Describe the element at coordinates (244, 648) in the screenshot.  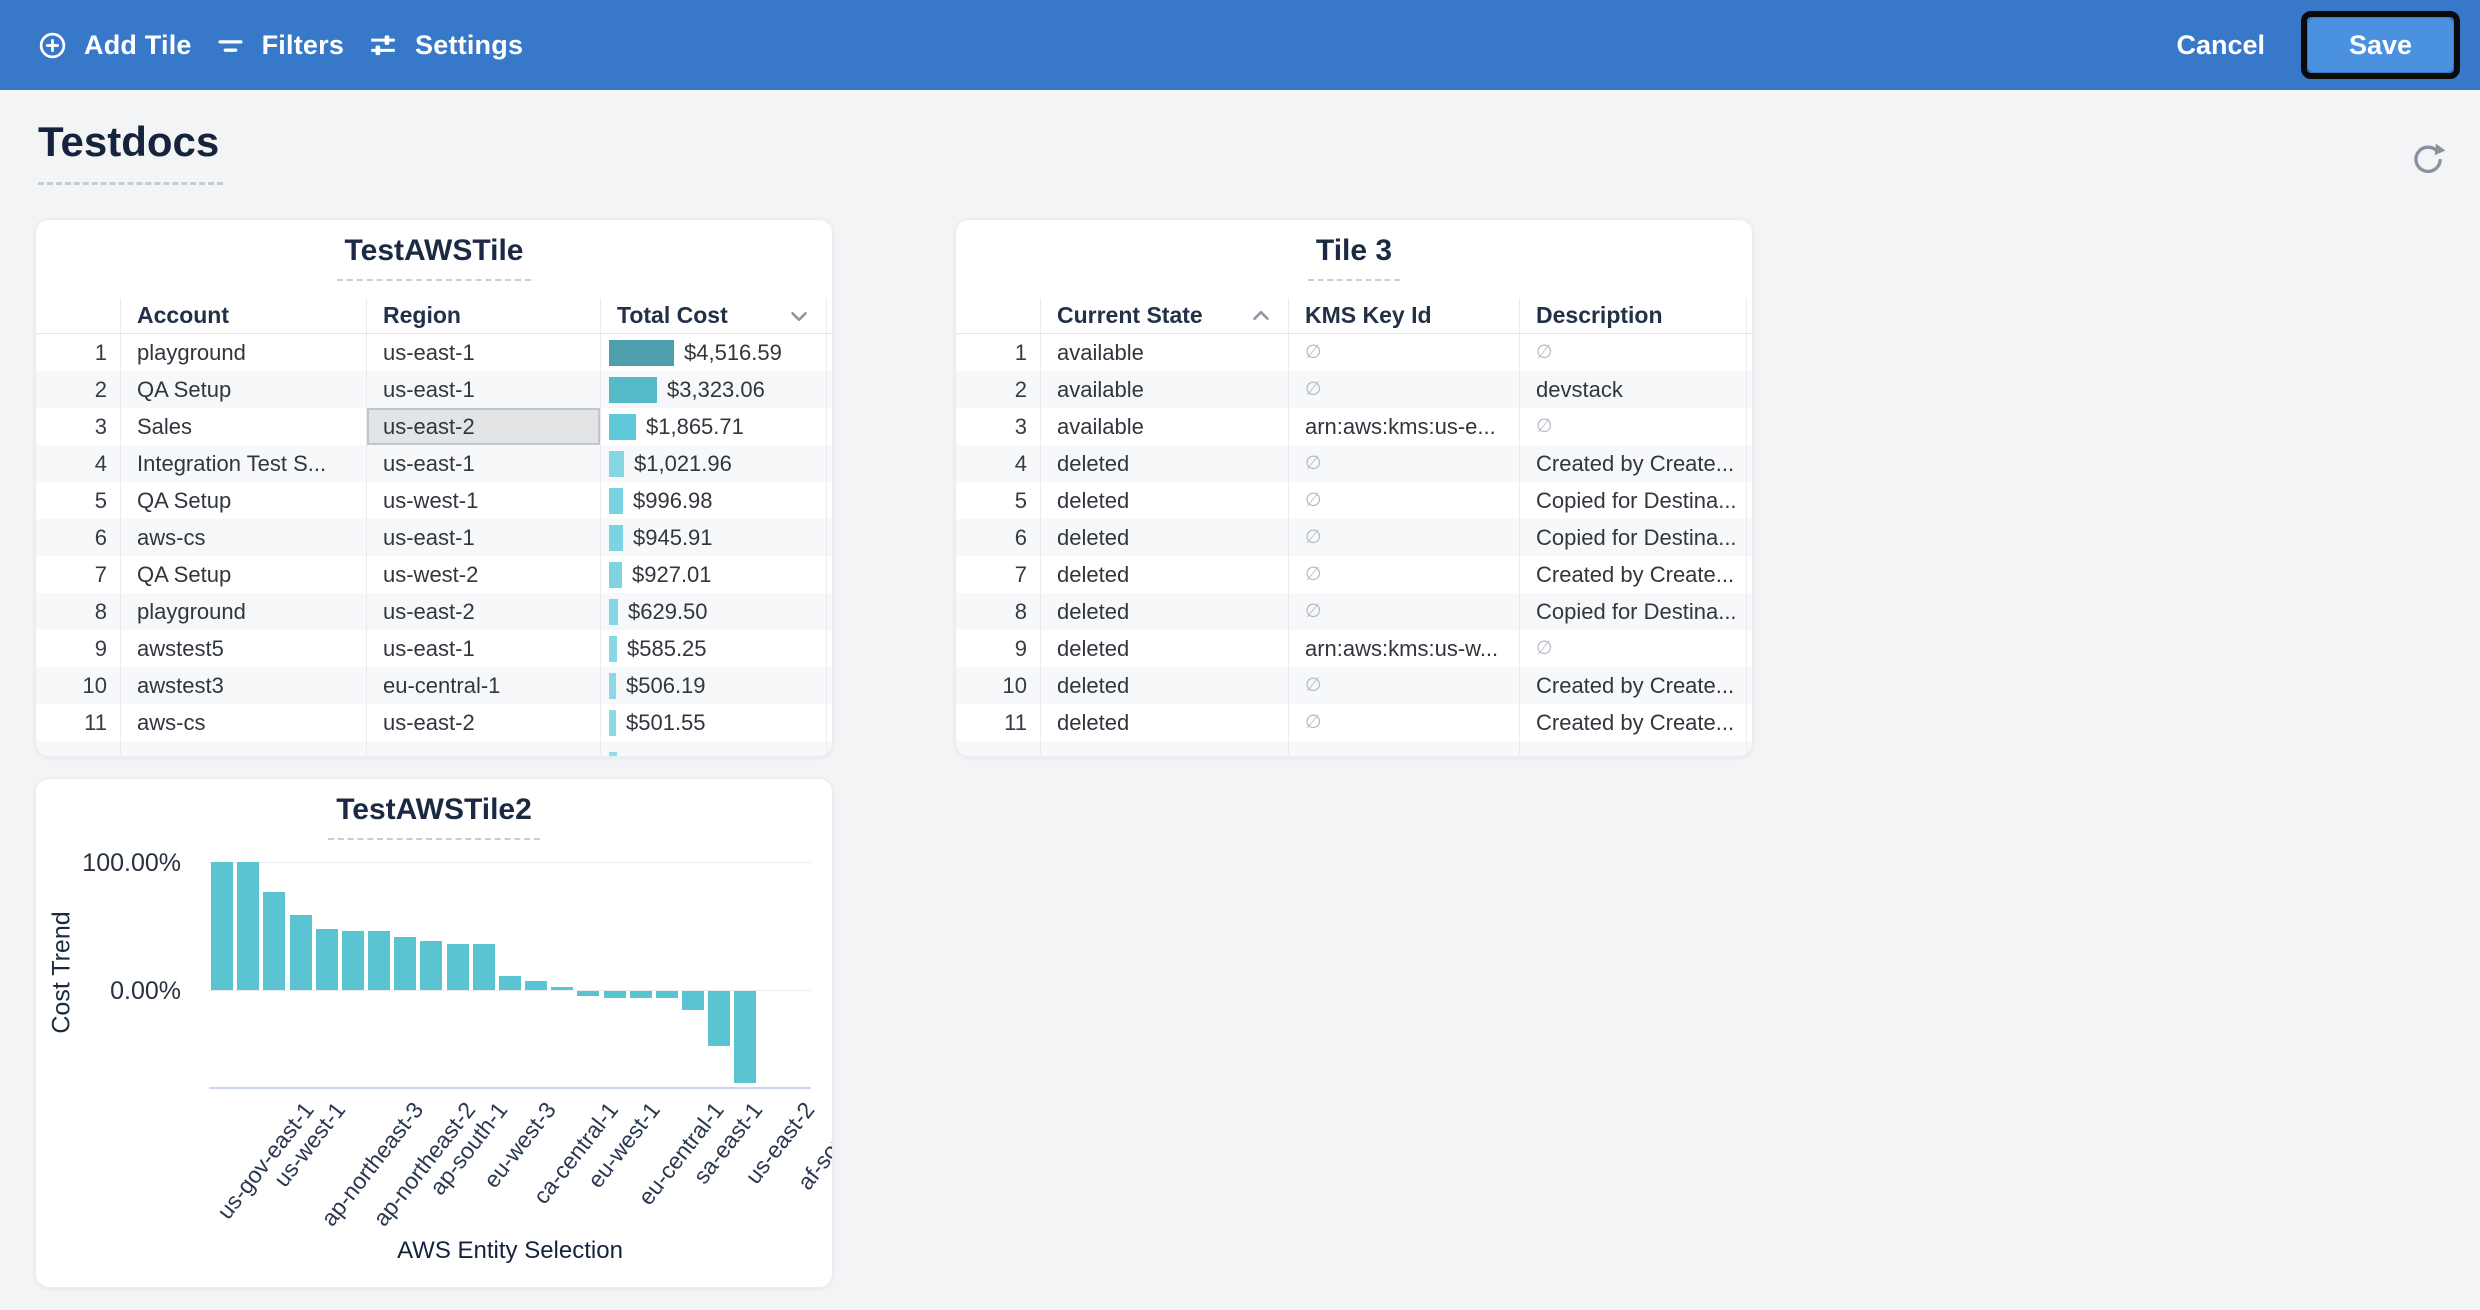
I see `cell-account: awstest5` at that location.